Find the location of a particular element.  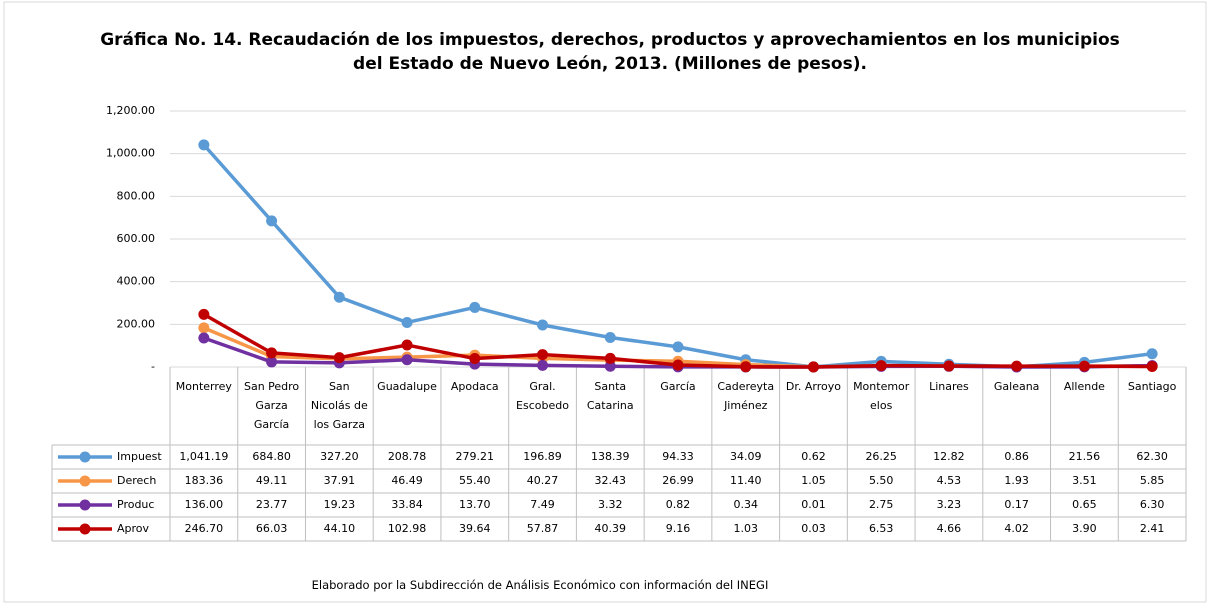

table-value: 0.34 is located at coordinates (745, 504).